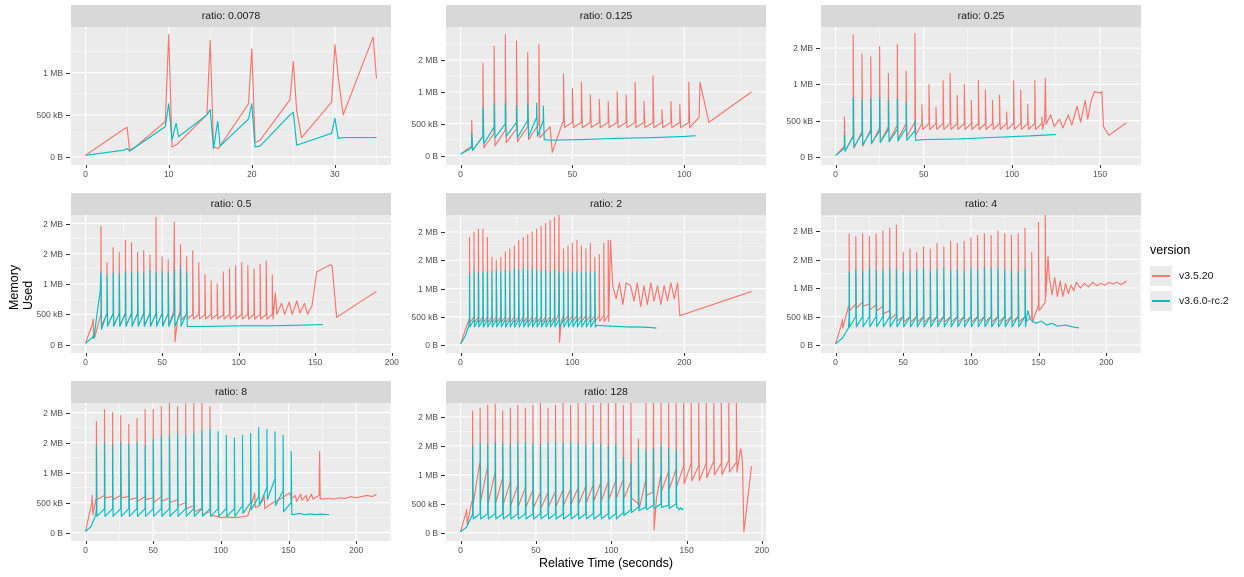  What do you see at coordinates (1161, 276) in the screenshot?
I see `red-line-sample-icon` at bounding box center [1161, 276].